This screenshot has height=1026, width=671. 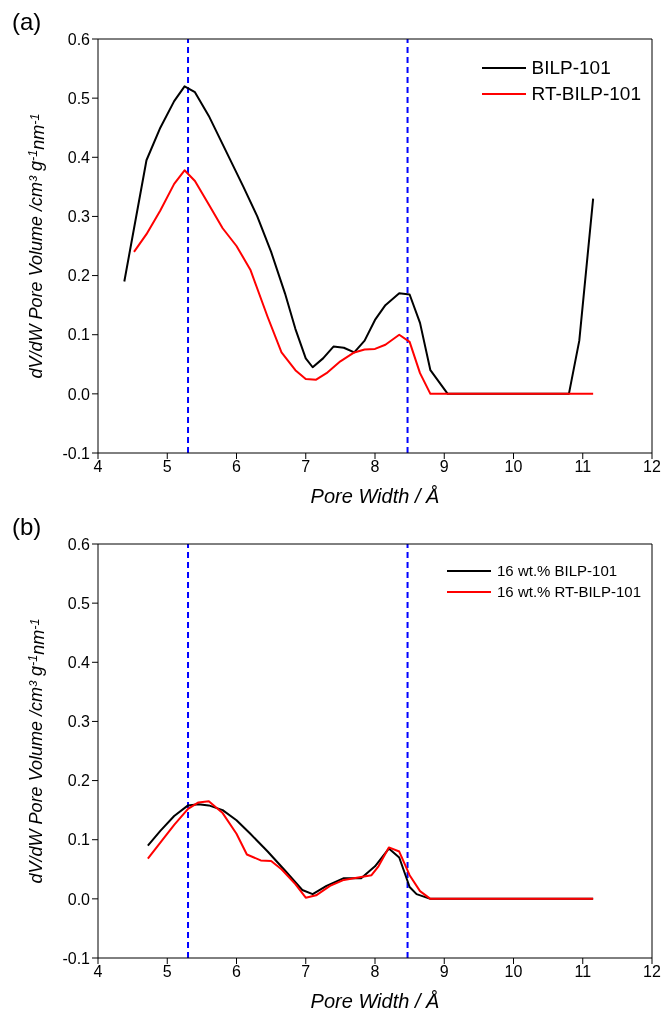 I want to click on legend-label: BILP-101, so click(x=571, y=68).